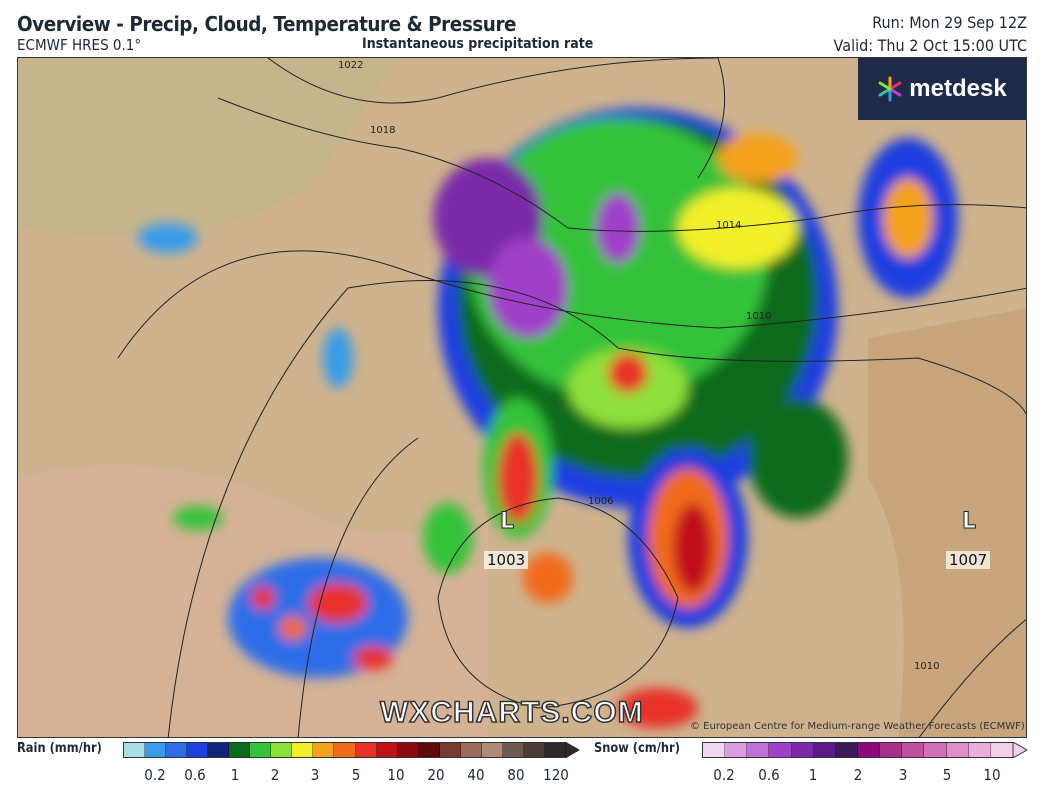 Image resolution: width=1043 pixels, height=800 pixels. What do you see at coordinates (637, 748) in the screenshot?
I see `snow-legend-label: Snow (cm/hr)` at bounding box center [637, 748].